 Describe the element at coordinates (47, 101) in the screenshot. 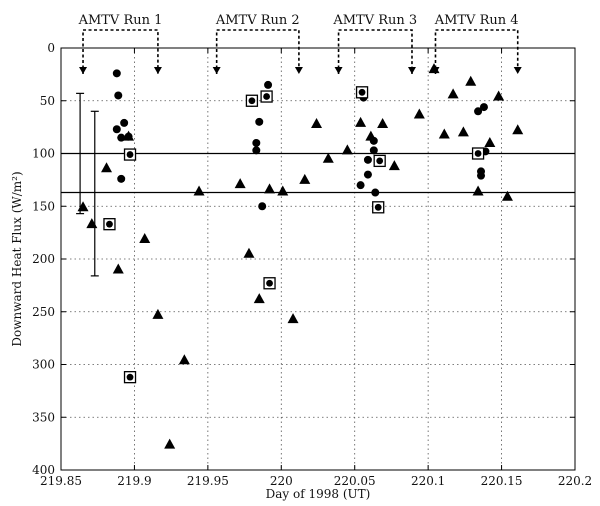

I see `y-tick-label: 50` at that location.